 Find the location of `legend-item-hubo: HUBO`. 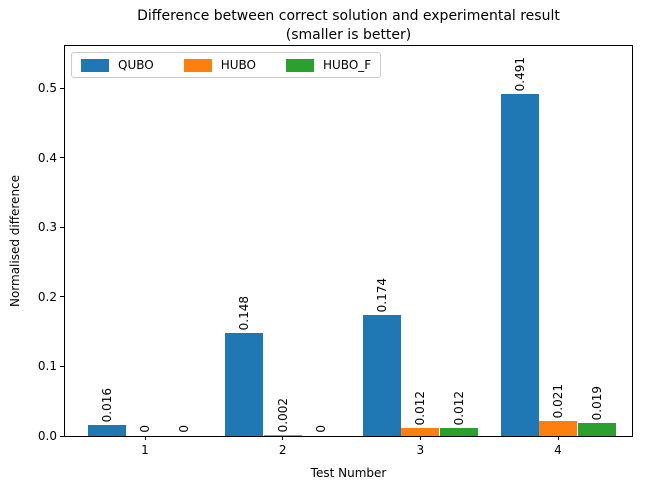

legend-item-hubo: HUBO is located at coordinates (219, 65).